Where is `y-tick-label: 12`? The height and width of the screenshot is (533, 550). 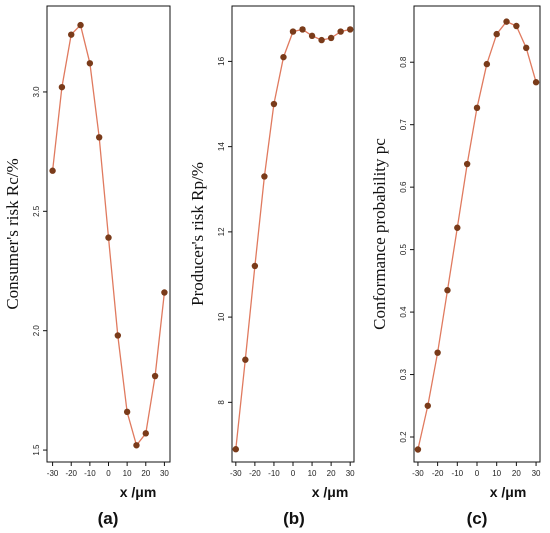 y-tick-label: 12 is located at coordinates (221, 231).